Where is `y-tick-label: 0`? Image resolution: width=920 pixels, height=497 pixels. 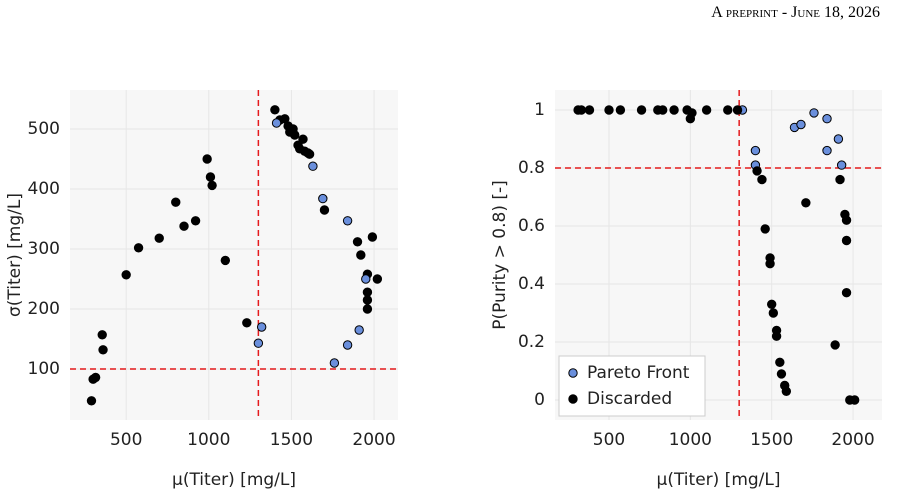
y-tick-label: 0 is located at coordinates (539, 400).